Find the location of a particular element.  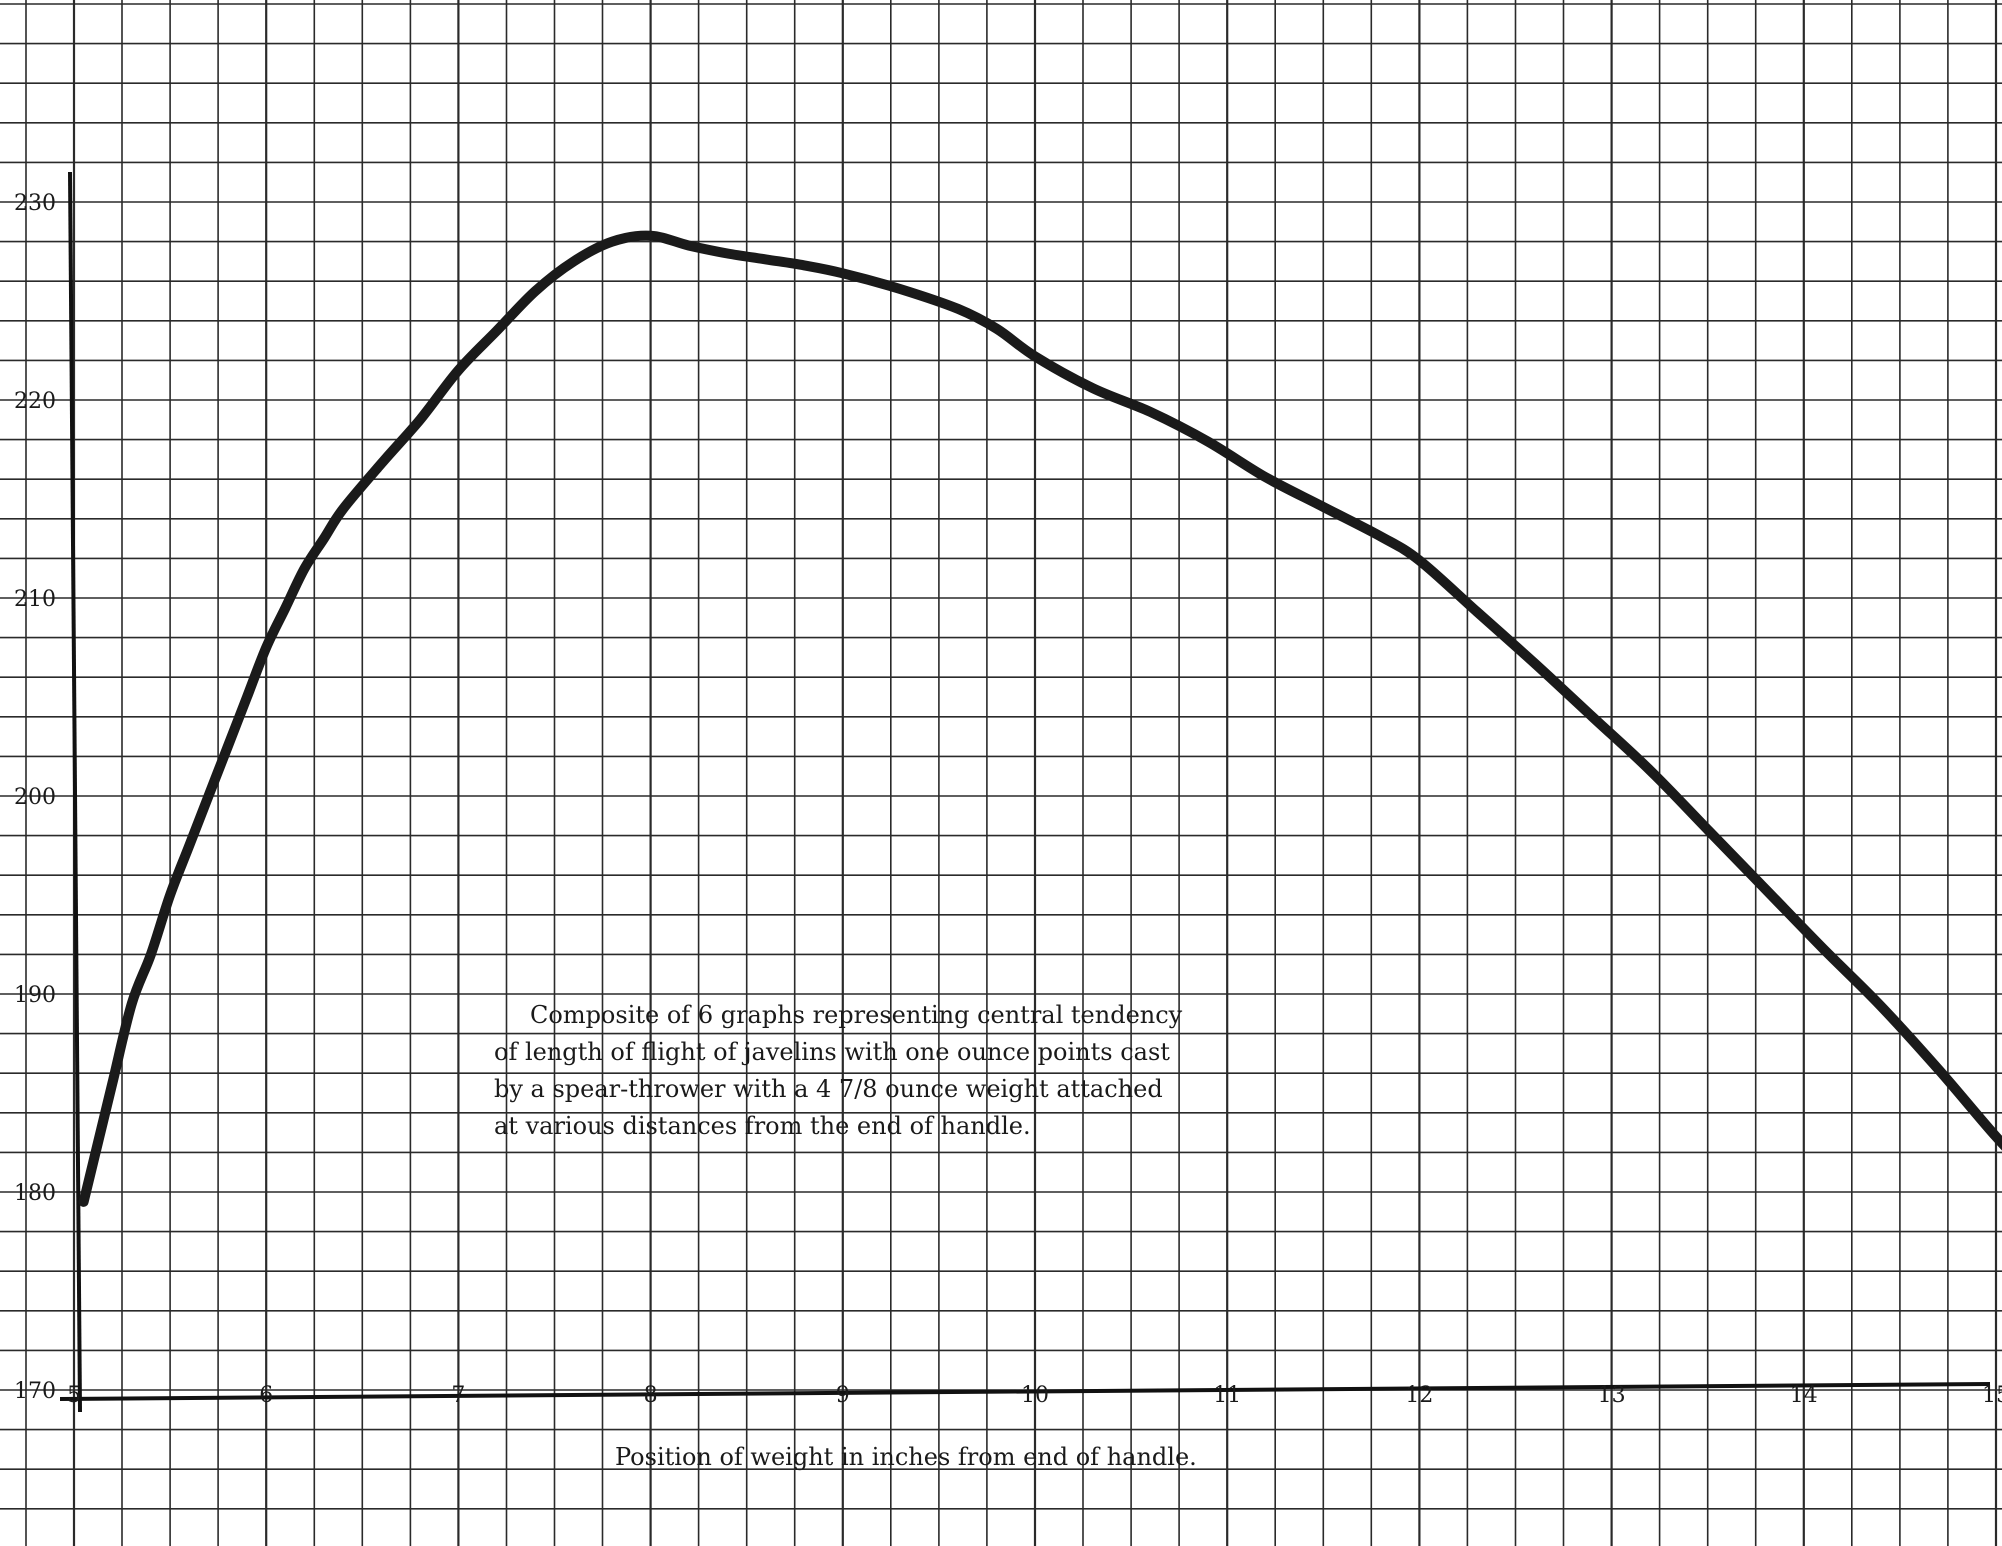

x-tick-labels: 5 6 7 8 9 10 11 12 13 14 15 is located at coordinates (1034, 1395).